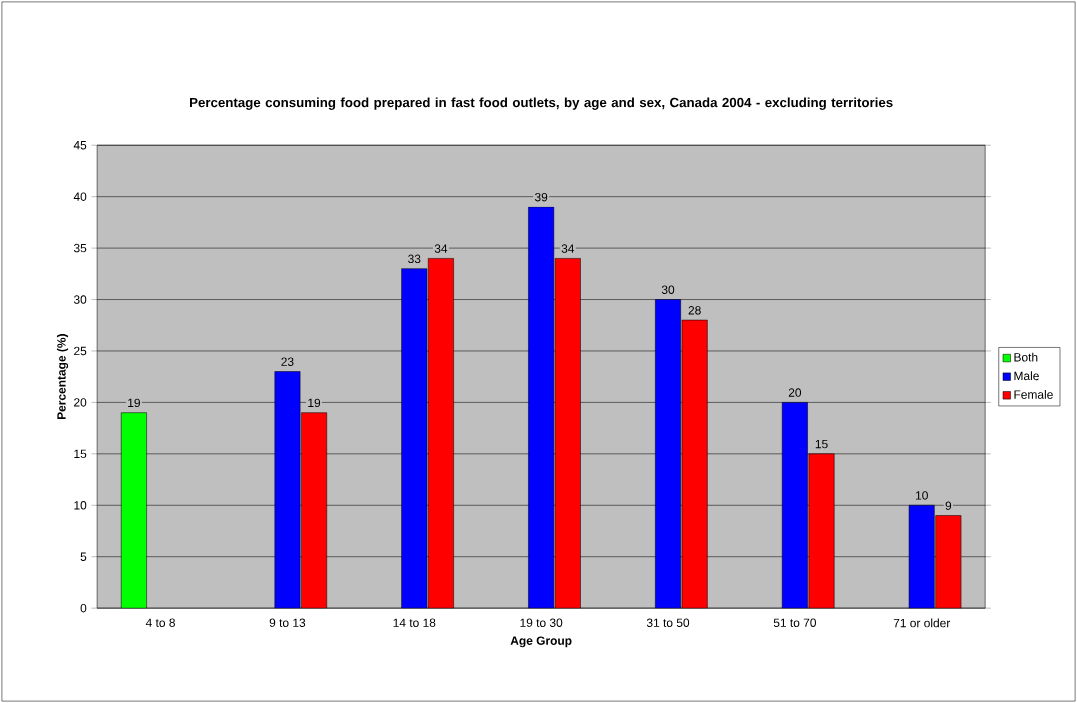  Describe the element at coordinates (1026, 376) in the screenshot. I see `legend-label: Male` at that location.